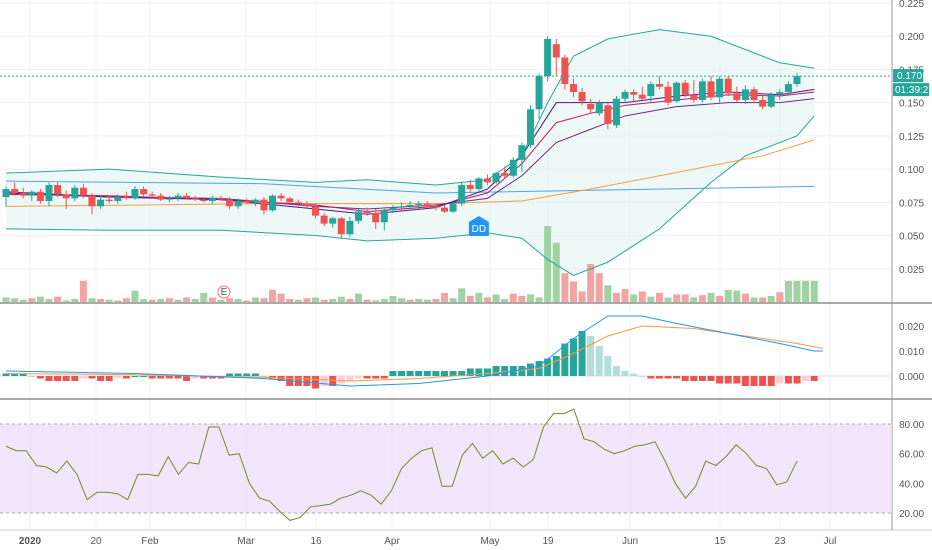 The height and width of the screenshot is (550, 932). I want to click on x-tick-label: 2020, so click(30, 541).